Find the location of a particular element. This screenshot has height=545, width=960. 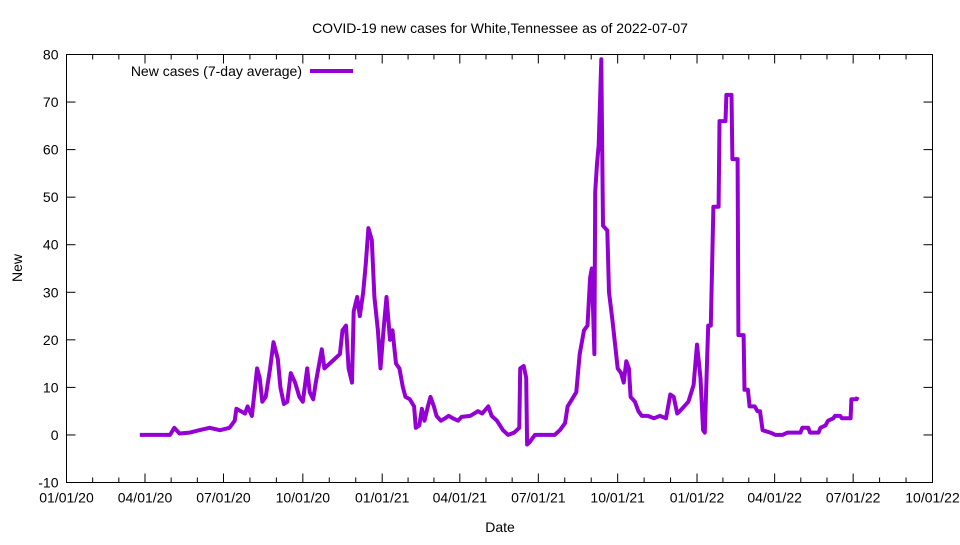

x-tick-label: 10/01/21 is located at coordinates (617, 498).